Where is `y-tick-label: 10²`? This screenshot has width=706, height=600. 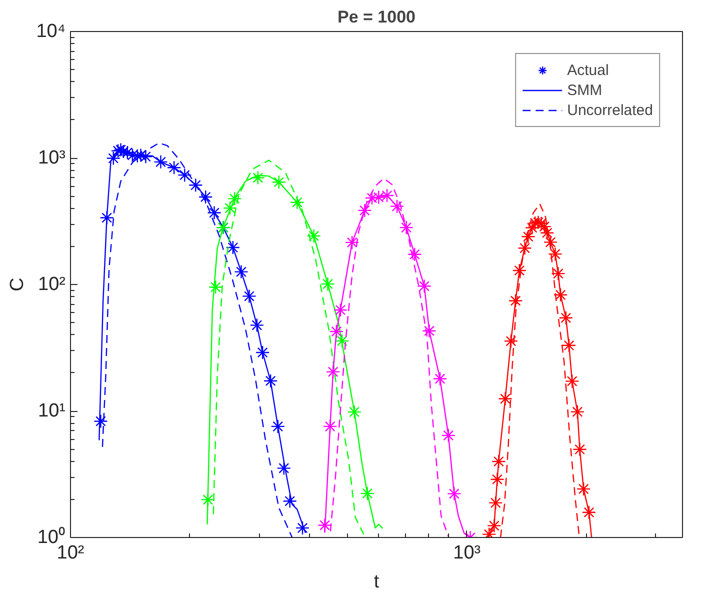 y-tick-label: 10² is located at coordinates (52, 284).